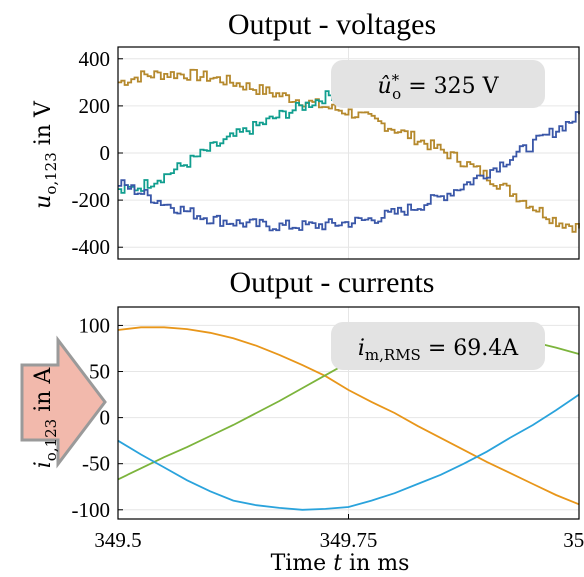  What do you see at coordinates (97, 153) in the screenshot?
I see `voltage-yticks: 400 200 0 -200 -400` at bounding box center [97, 153].